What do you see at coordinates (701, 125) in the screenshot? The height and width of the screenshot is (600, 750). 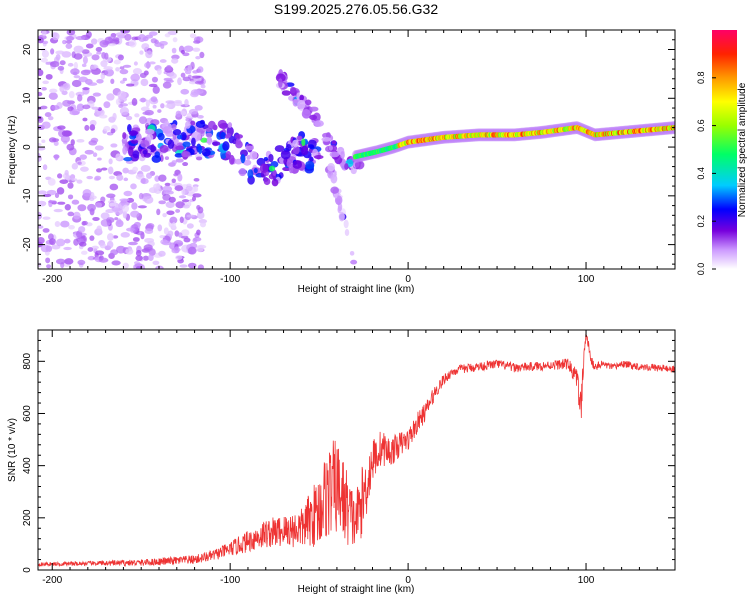 I see `colorbar-tick-label: 0.6` at bounding box center [701, 125].